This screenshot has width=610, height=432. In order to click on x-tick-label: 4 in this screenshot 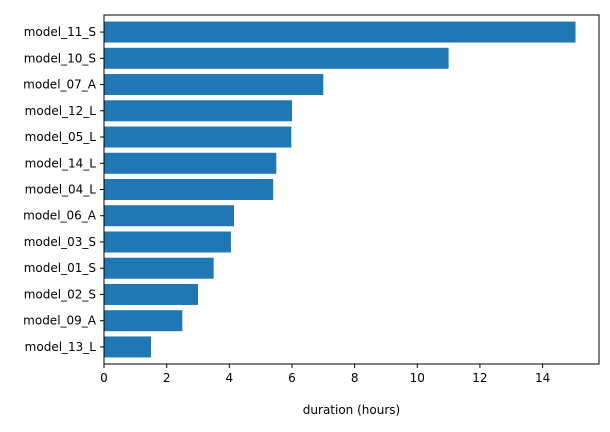, I will do `click(229, 378)`.